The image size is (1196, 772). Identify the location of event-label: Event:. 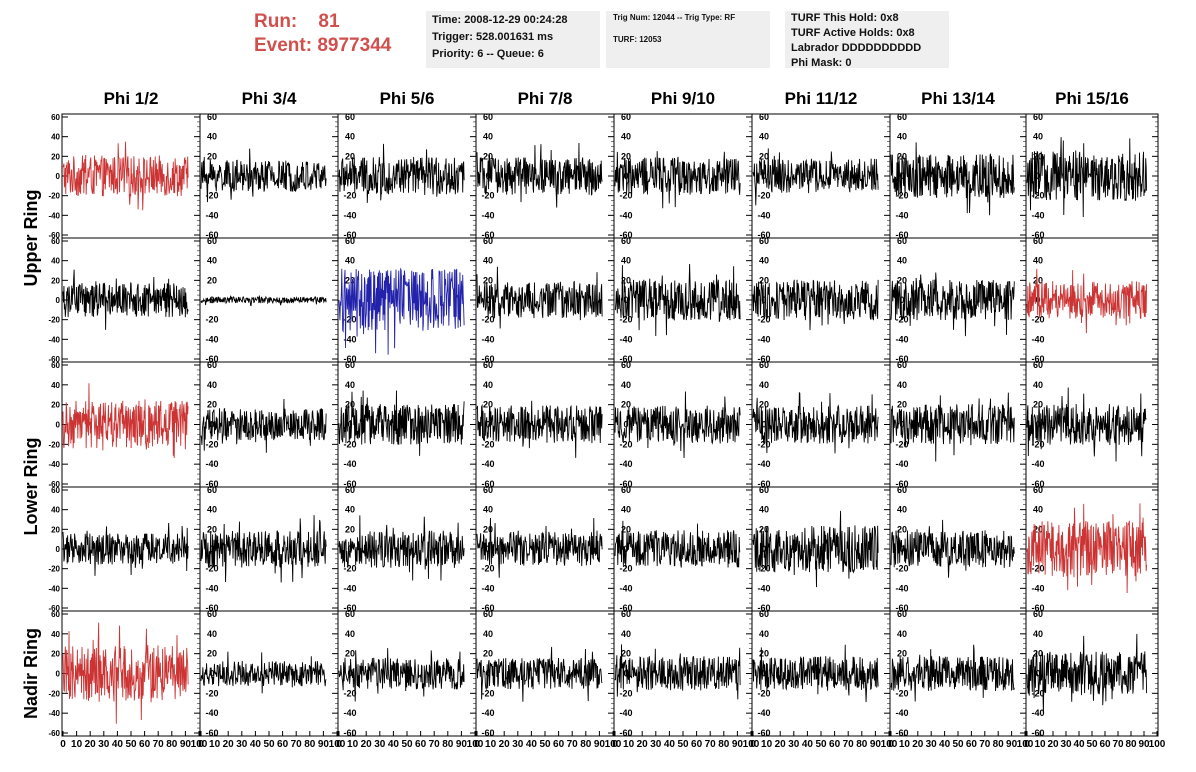
(283, 45).